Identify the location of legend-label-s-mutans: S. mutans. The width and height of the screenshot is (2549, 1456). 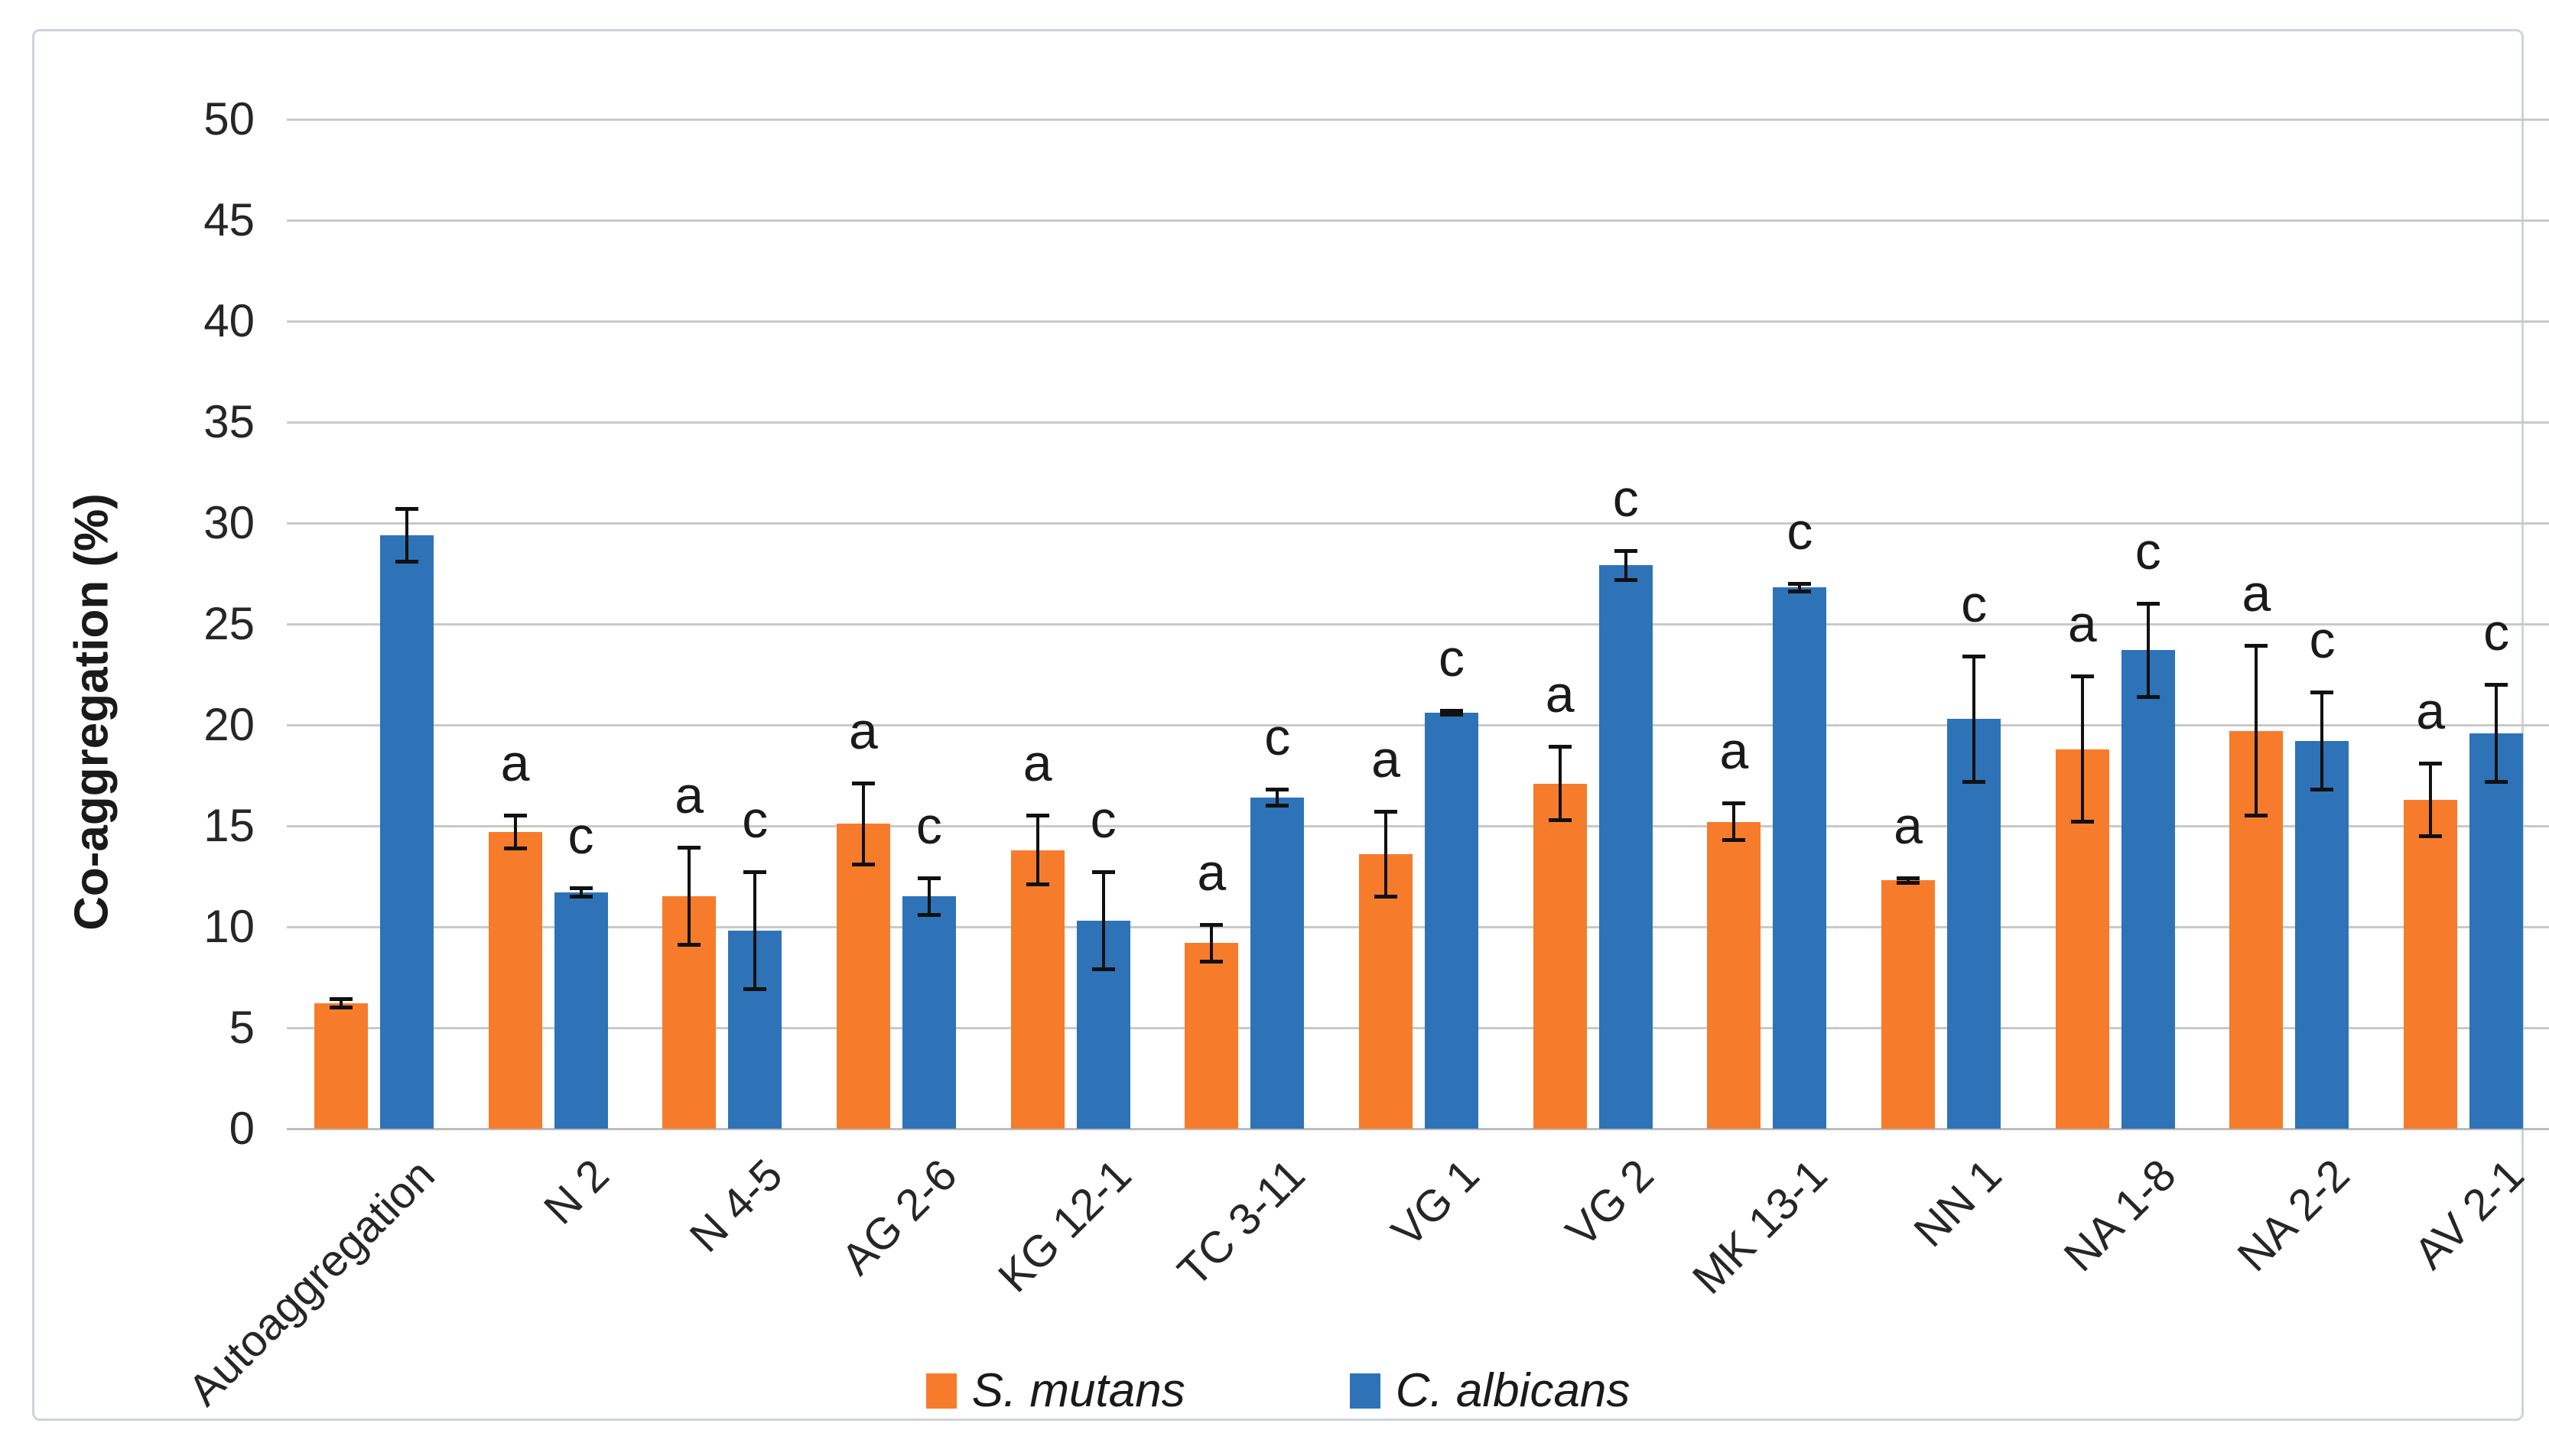
(1078, 1390).